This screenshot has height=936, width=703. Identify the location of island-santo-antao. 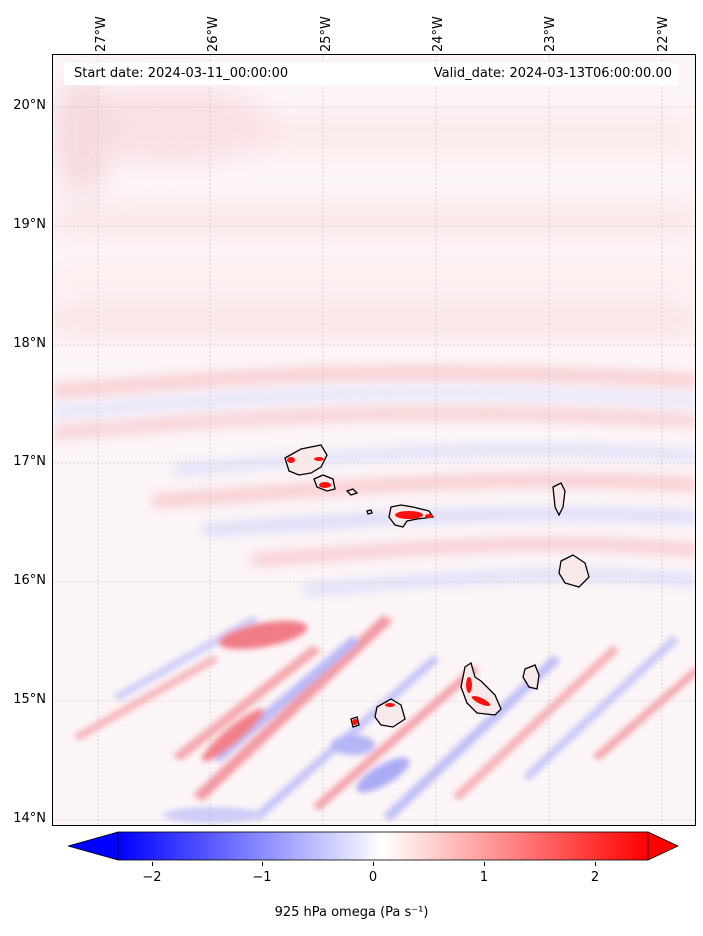
(306, 460).